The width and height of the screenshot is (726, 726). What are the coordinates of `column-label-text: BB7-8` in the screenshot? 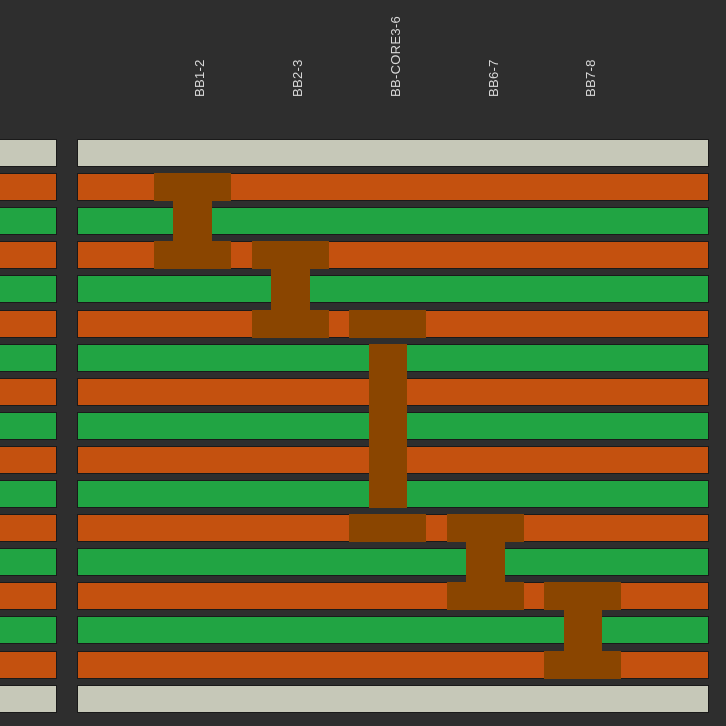 It's located at (590, 78).